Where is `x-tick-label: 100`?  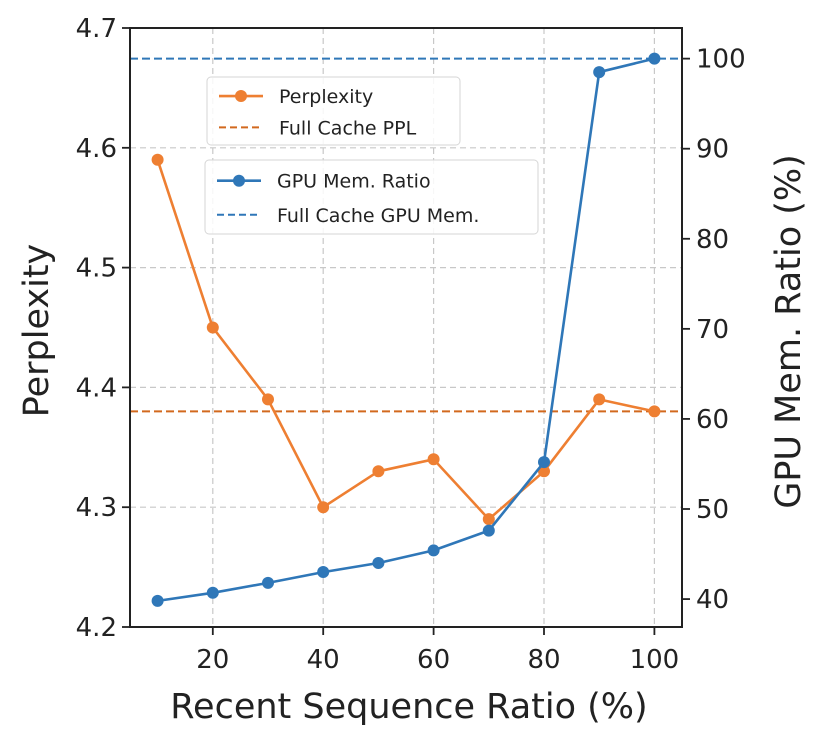
x-tick-label: 100 is located at coordinates (655, 660).